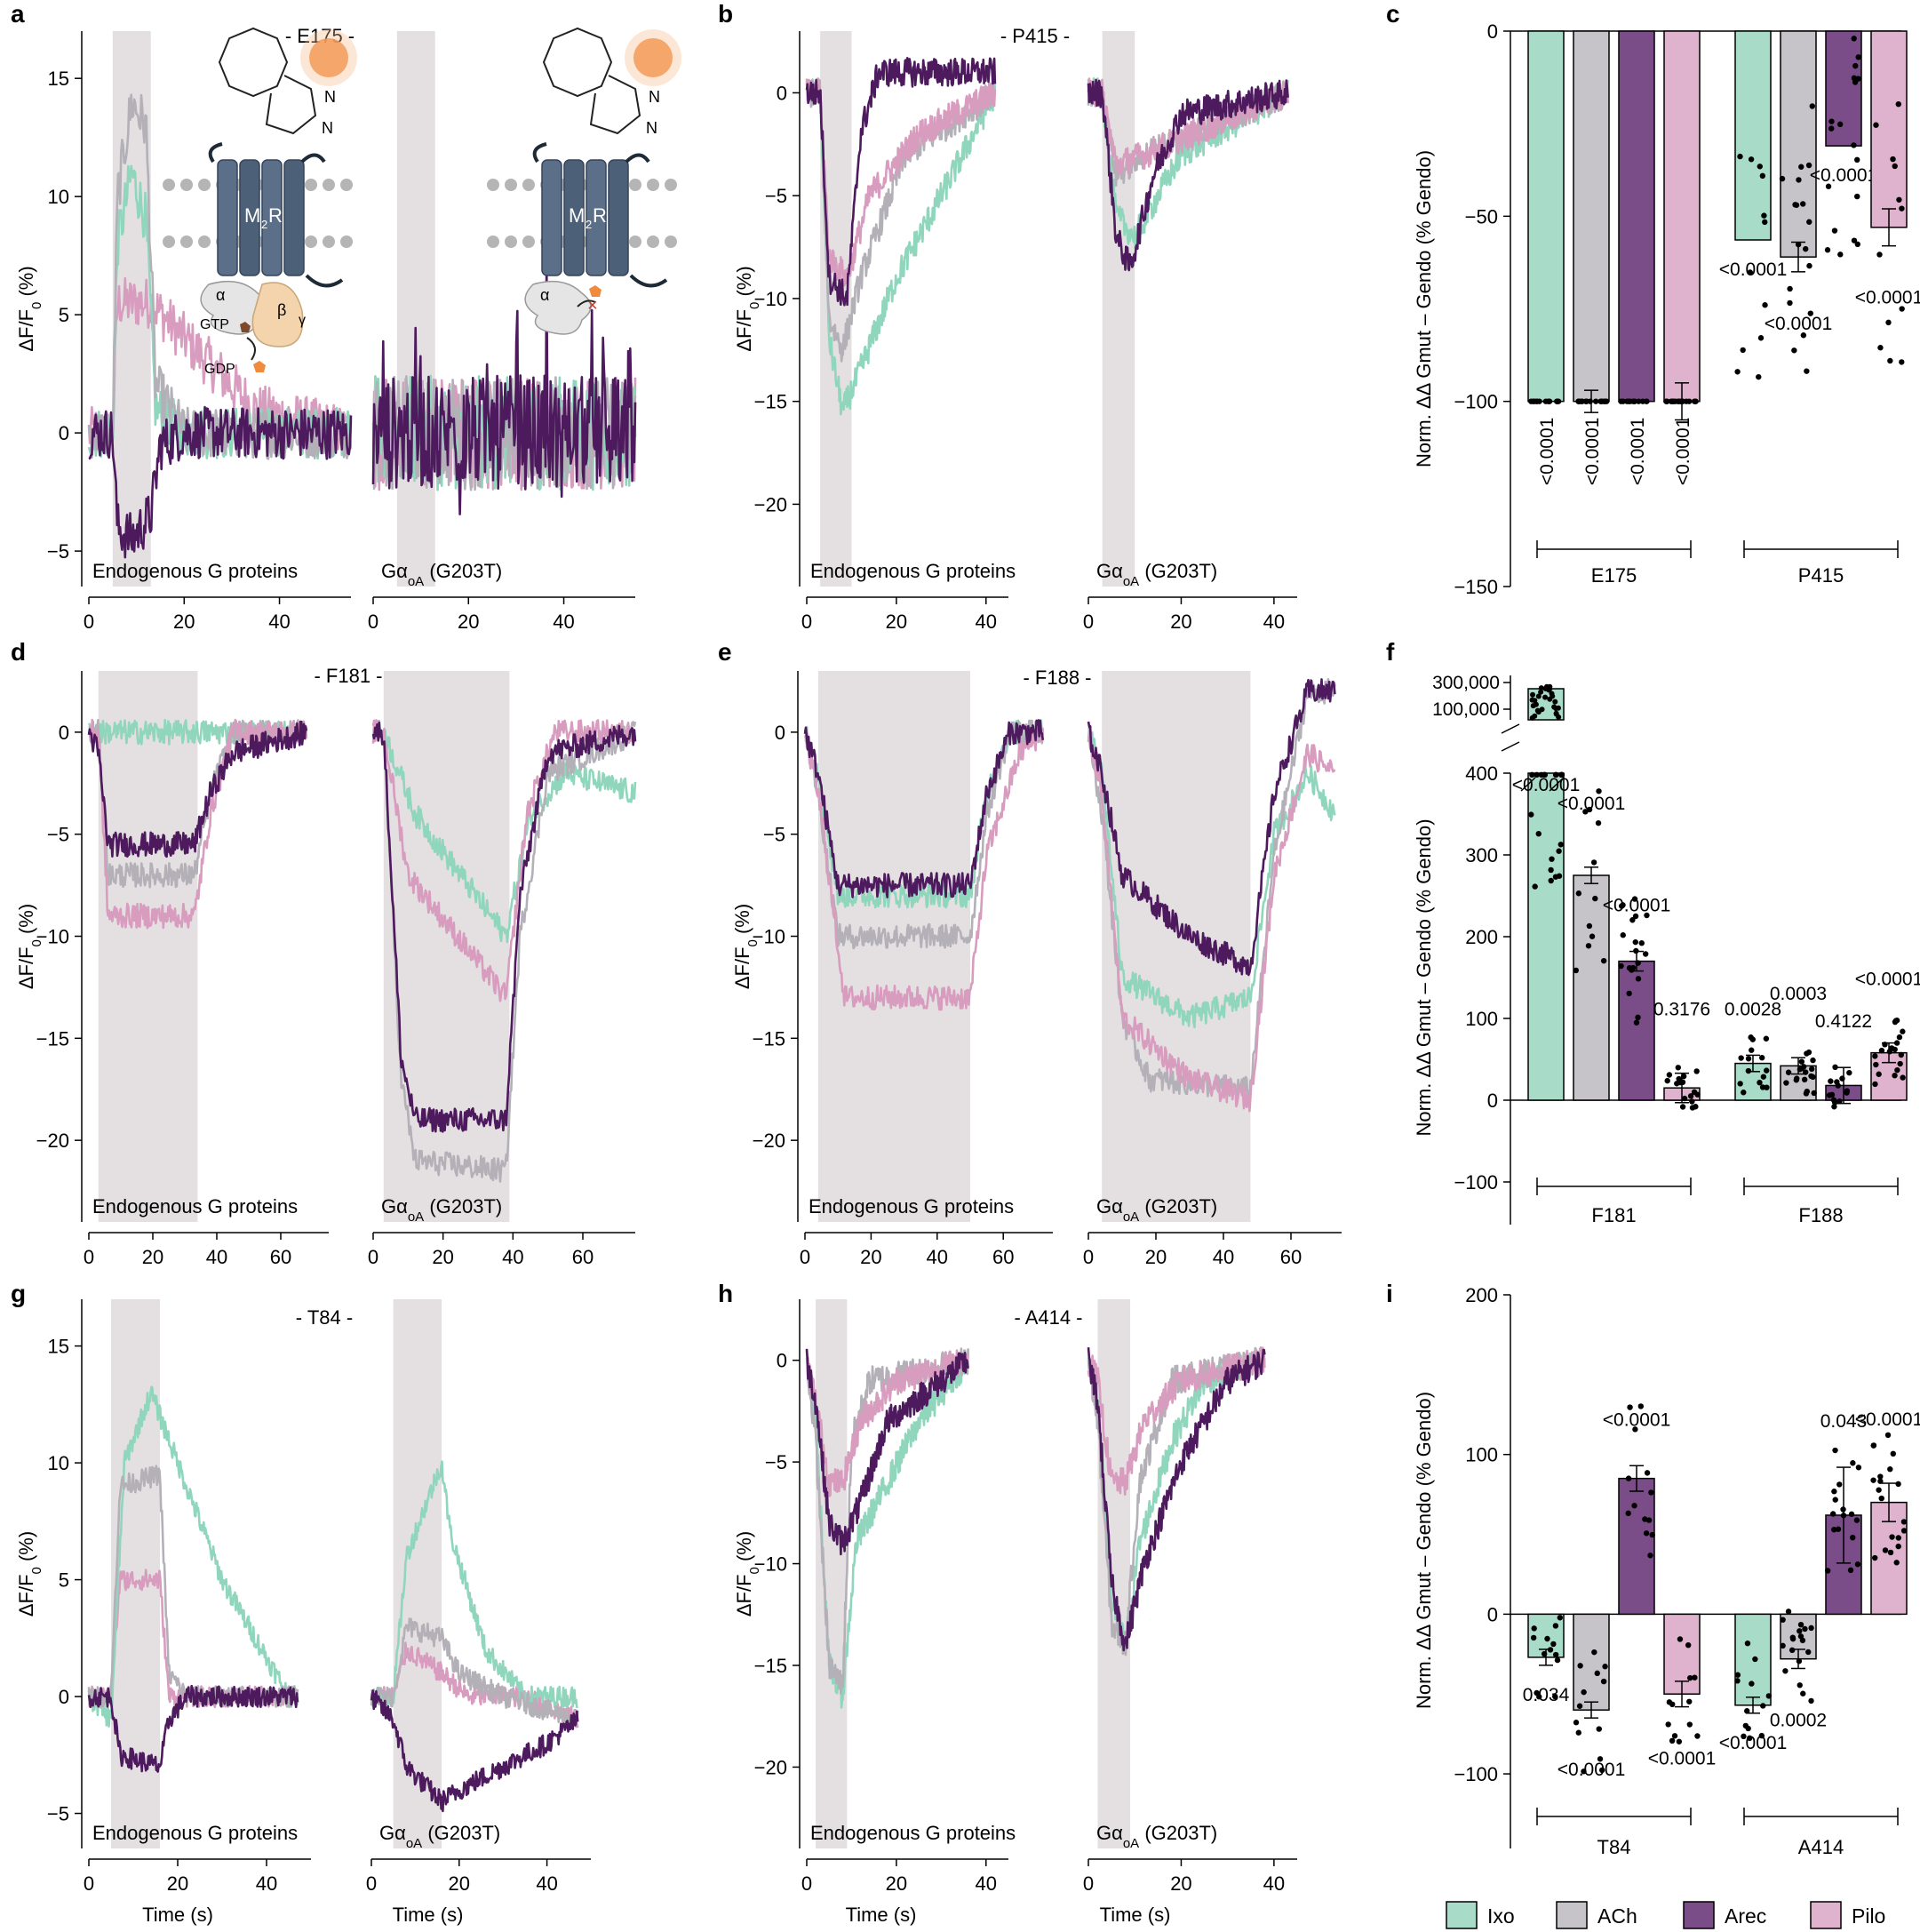  What do you see at coordinates (1821, 1847) in the screenshot?
I see `group-label: A414` at bounding box center [1821, 1847].